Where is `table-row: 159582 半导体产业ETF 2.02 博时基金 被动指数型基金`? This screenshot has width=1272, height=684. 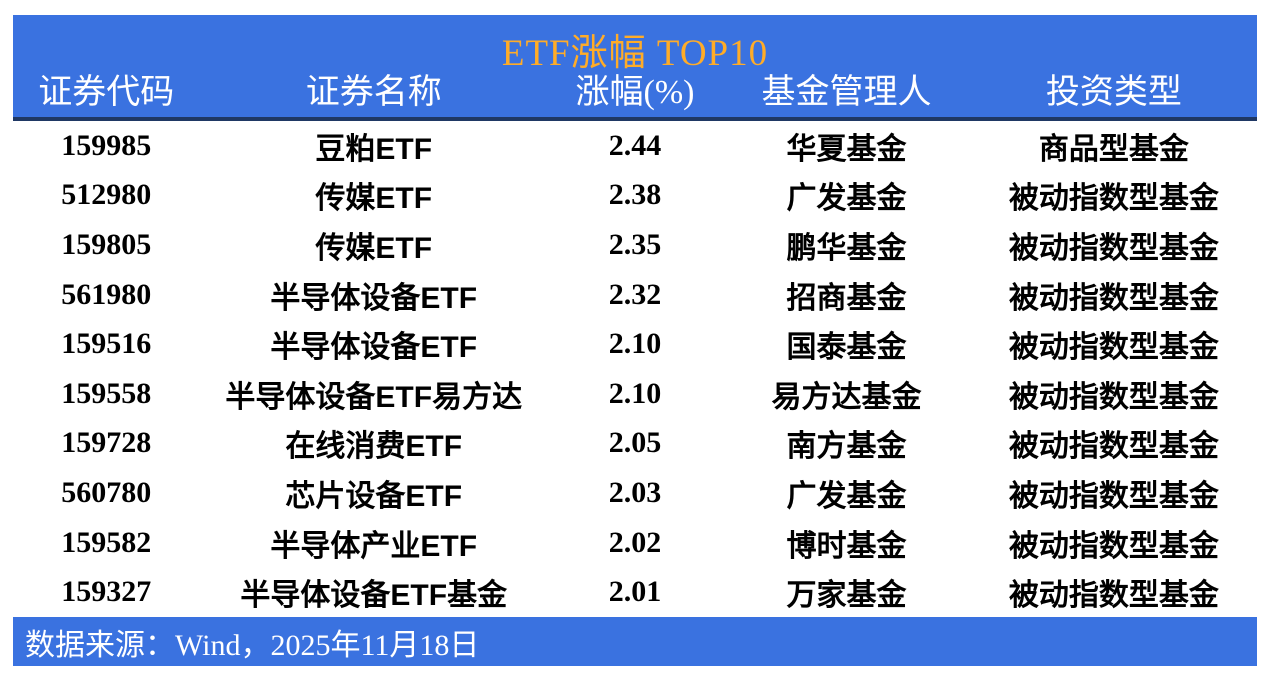 table-row: 159582 半导体产业ETF 2.02 博时基金 被动指数型基金 is located at coordinates (635, 543).